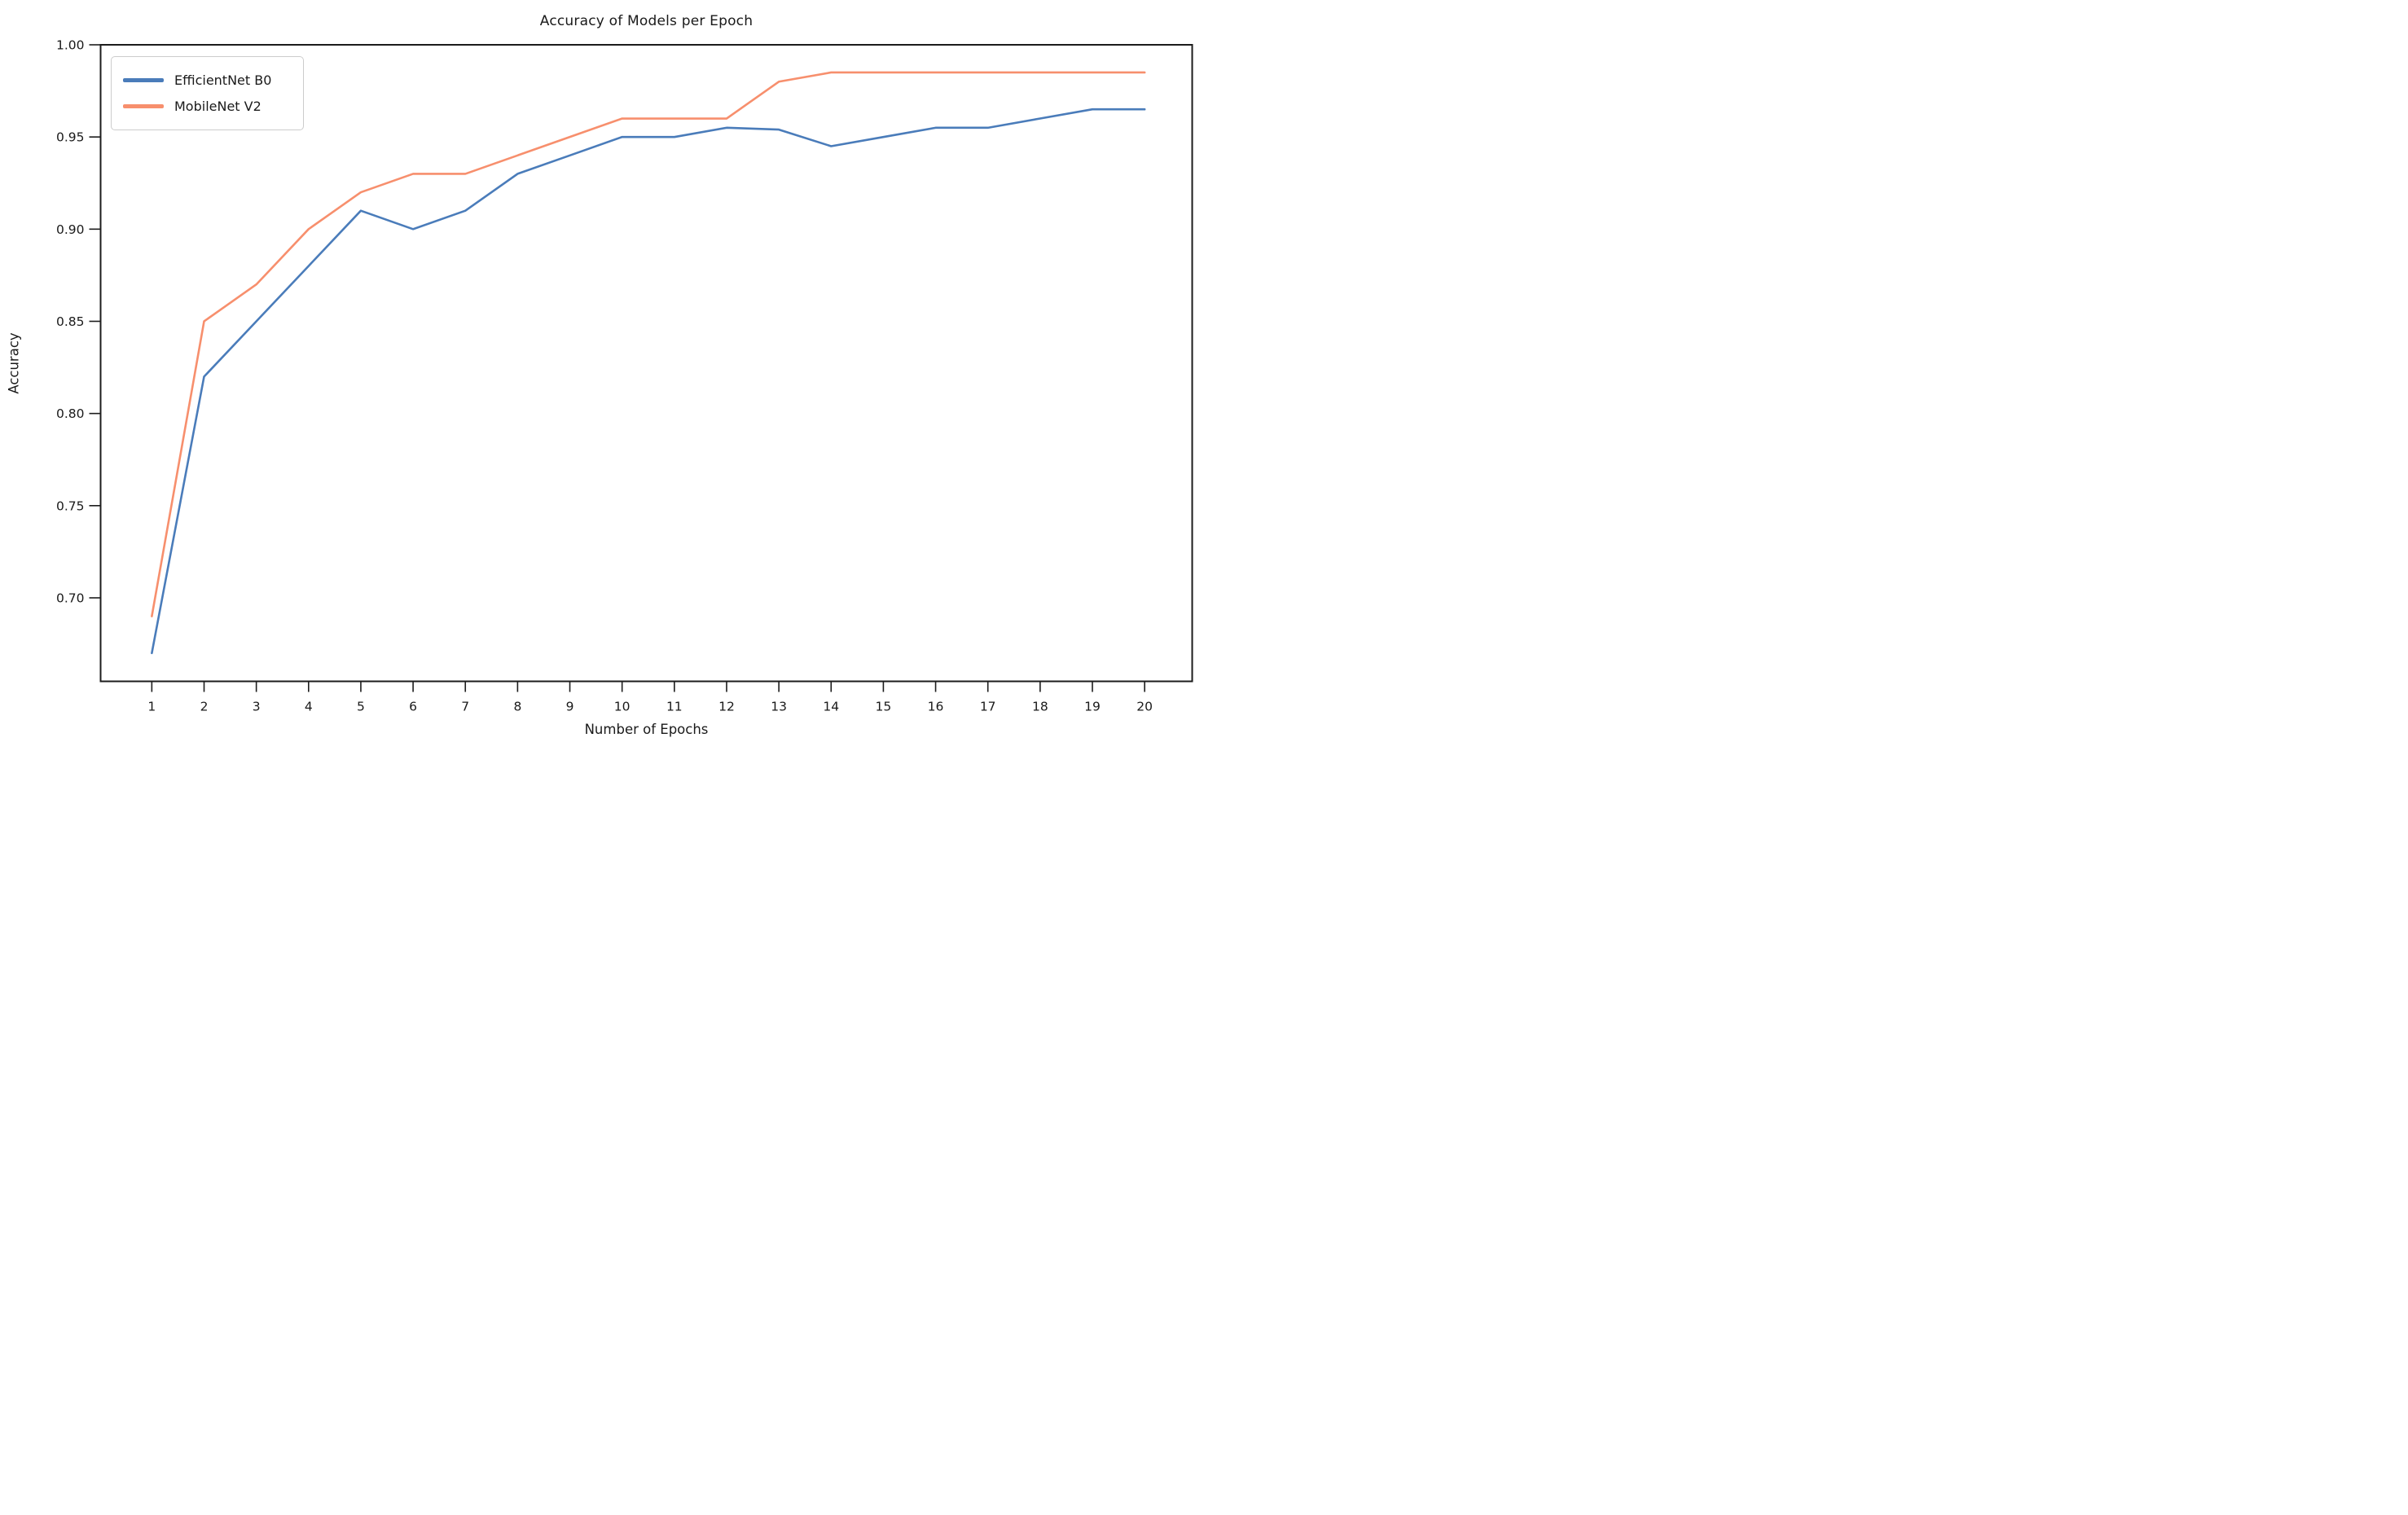 The height and width of the screenshot is (1515, 2408). What do you see at coordinates (884, 707) in the screenshot?
I see `x-tick-label: 15` at bounding box center [884, 707].